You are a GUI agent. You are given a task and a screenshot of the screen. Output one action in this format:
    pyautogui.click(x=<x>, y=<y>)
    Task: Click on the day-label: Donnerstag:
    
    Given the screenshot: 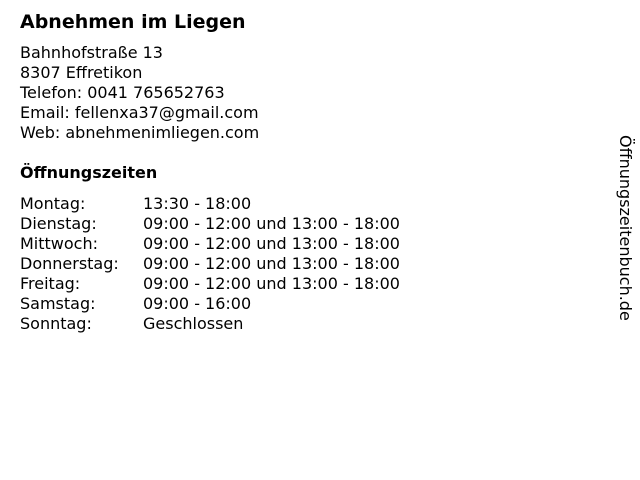 What is the action you would take?
    pyautogui.click(x=69, y=263)
    